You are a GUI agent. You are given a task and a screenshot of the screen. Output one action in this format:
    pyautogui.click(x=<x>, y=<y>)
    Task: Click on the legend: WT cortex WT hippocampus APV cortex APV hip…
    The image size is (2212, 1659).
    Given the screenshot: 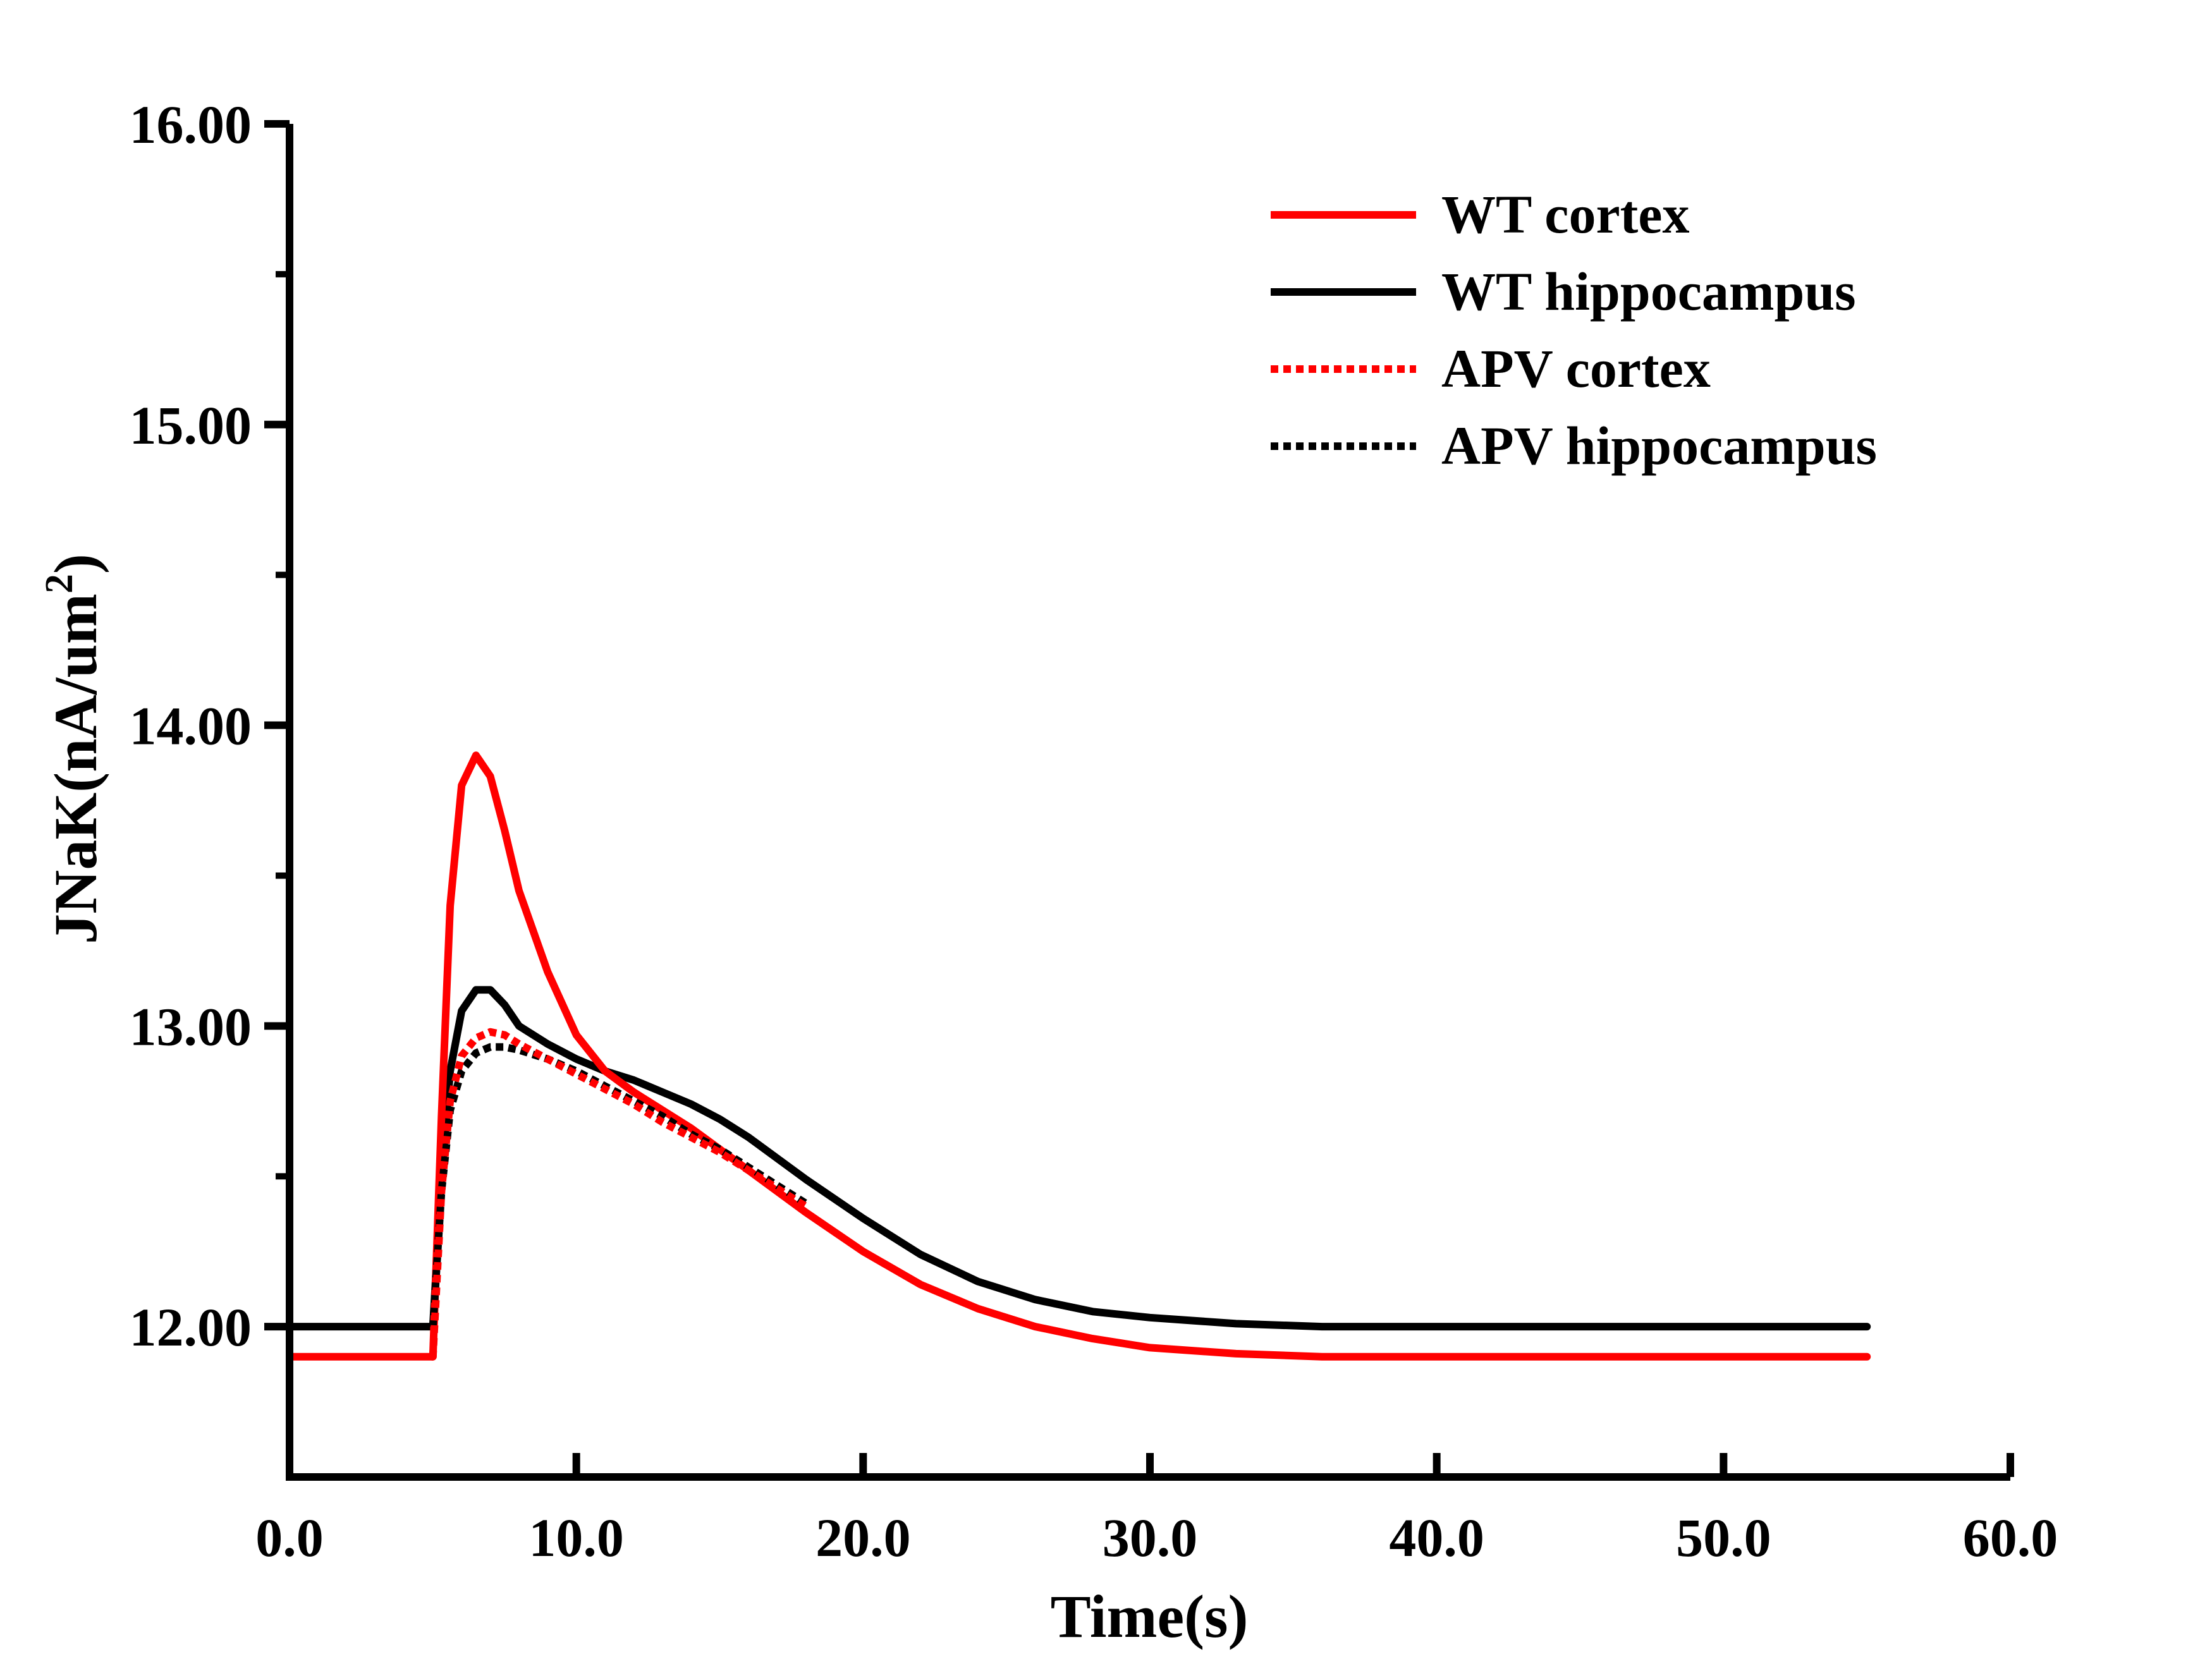 What is the action you would take?
    pyautogui.click(x=1574, y=330)
    